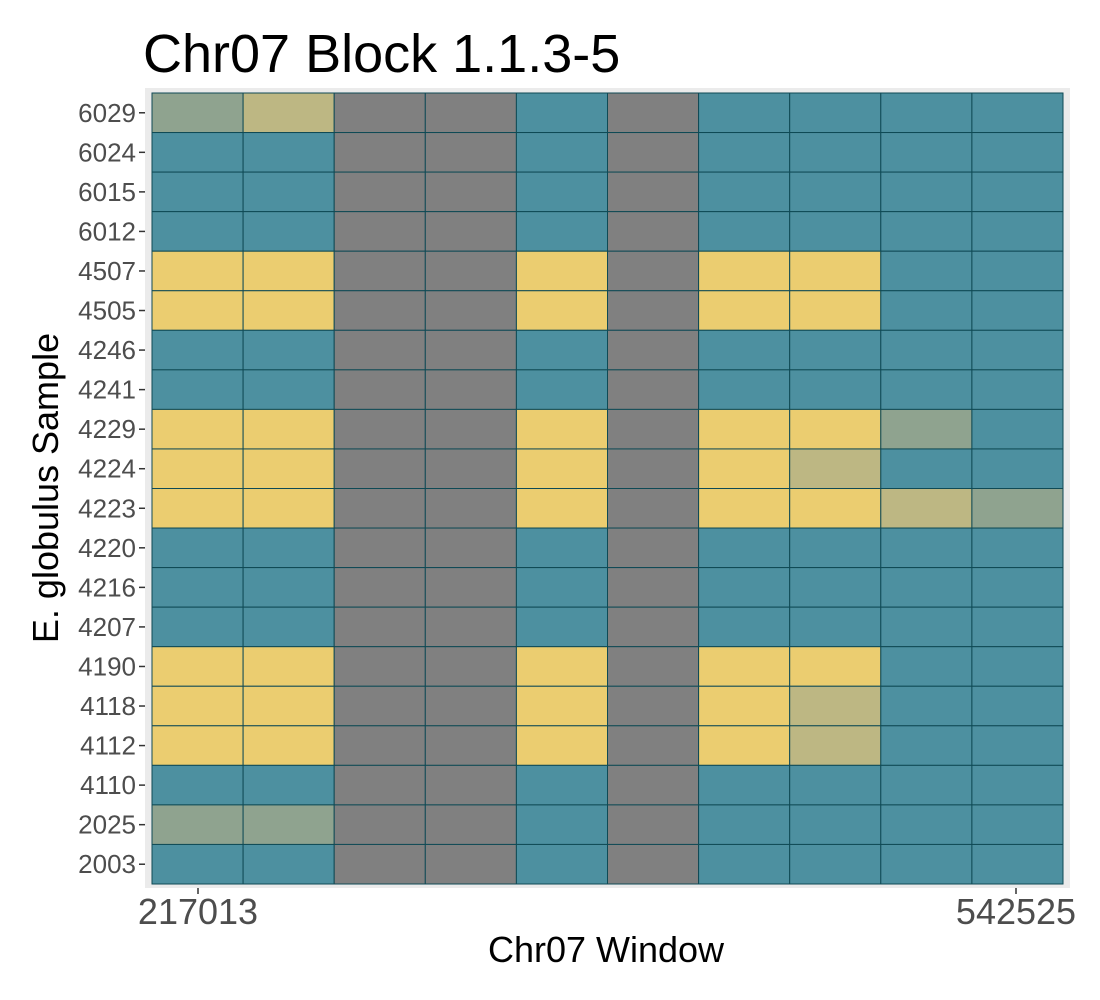 The image size is (1100, 1000). What do you see at coordinates (107, 429) in the screenshot?
I see `y-tick-label: 4229` at bounding box center [107, 429].